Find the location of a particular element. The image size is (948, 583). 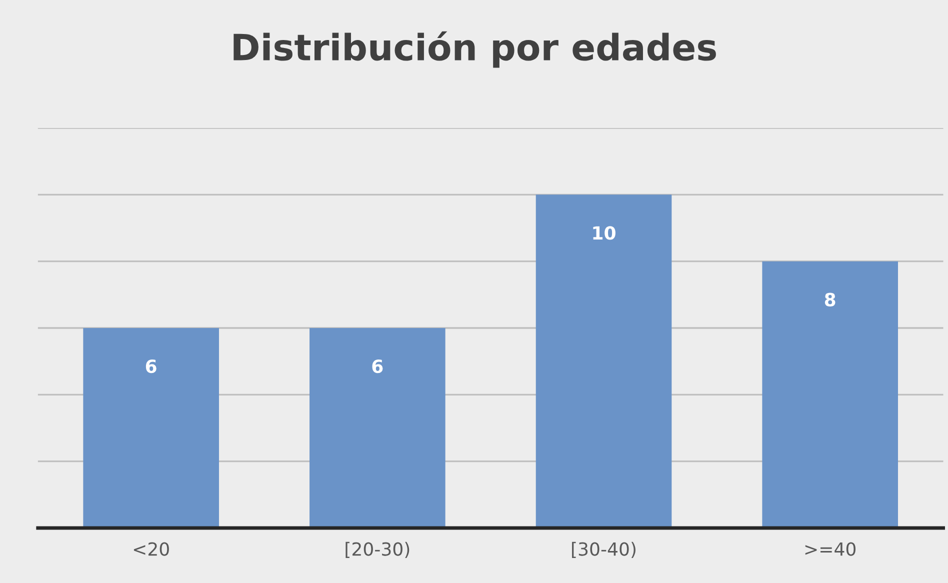

x-tick-label: [20-30) is located at coordinates (378, 550).